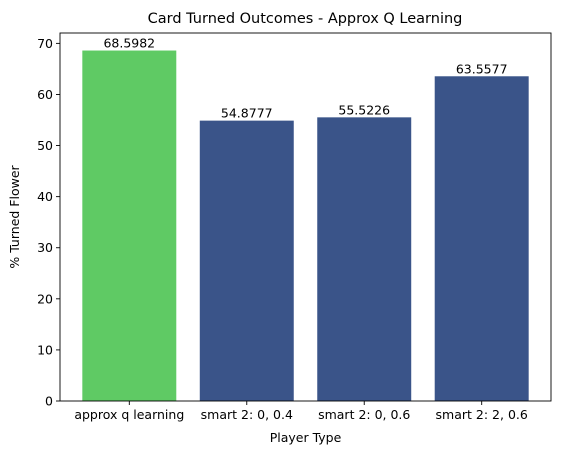  What do you see at coordinates (364, 109) in the screenshot?
I see `bar-value-label: 55.5226` at bounding box center [364, 109].